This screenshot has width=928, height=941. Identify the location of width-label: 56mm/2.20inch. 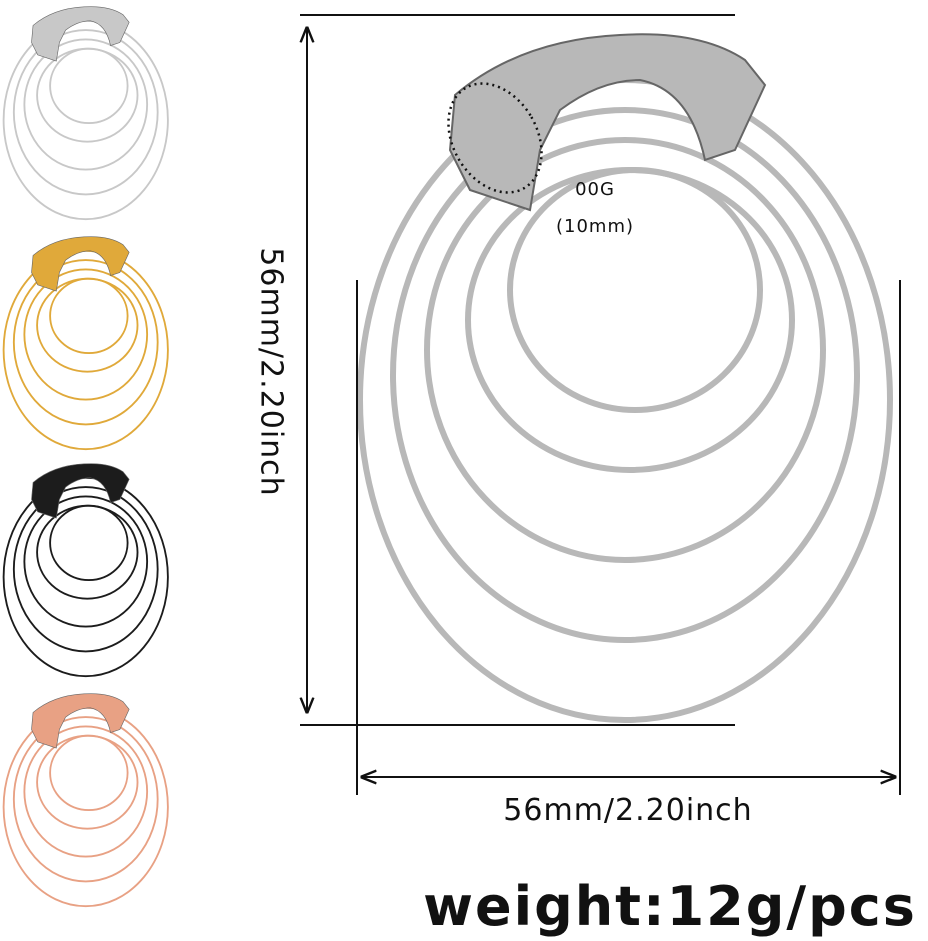
(627, 810).